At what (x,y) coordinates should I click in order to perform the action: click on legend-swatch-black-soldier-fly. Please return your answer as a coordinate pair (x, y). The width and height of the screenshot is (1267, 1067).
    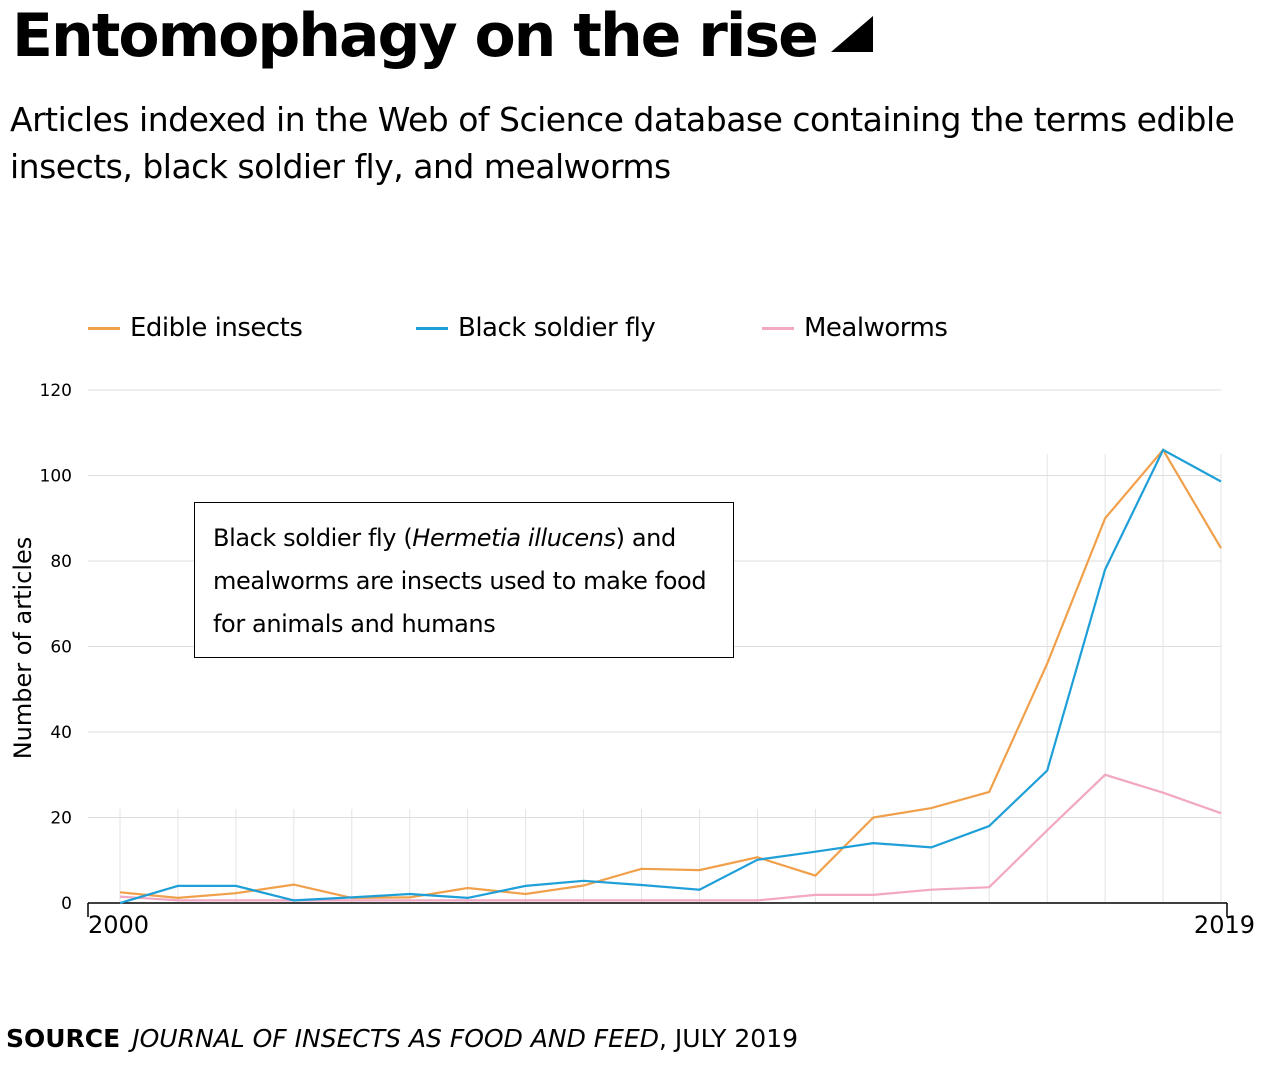
    Looking at the image, I should click on (432, 328).